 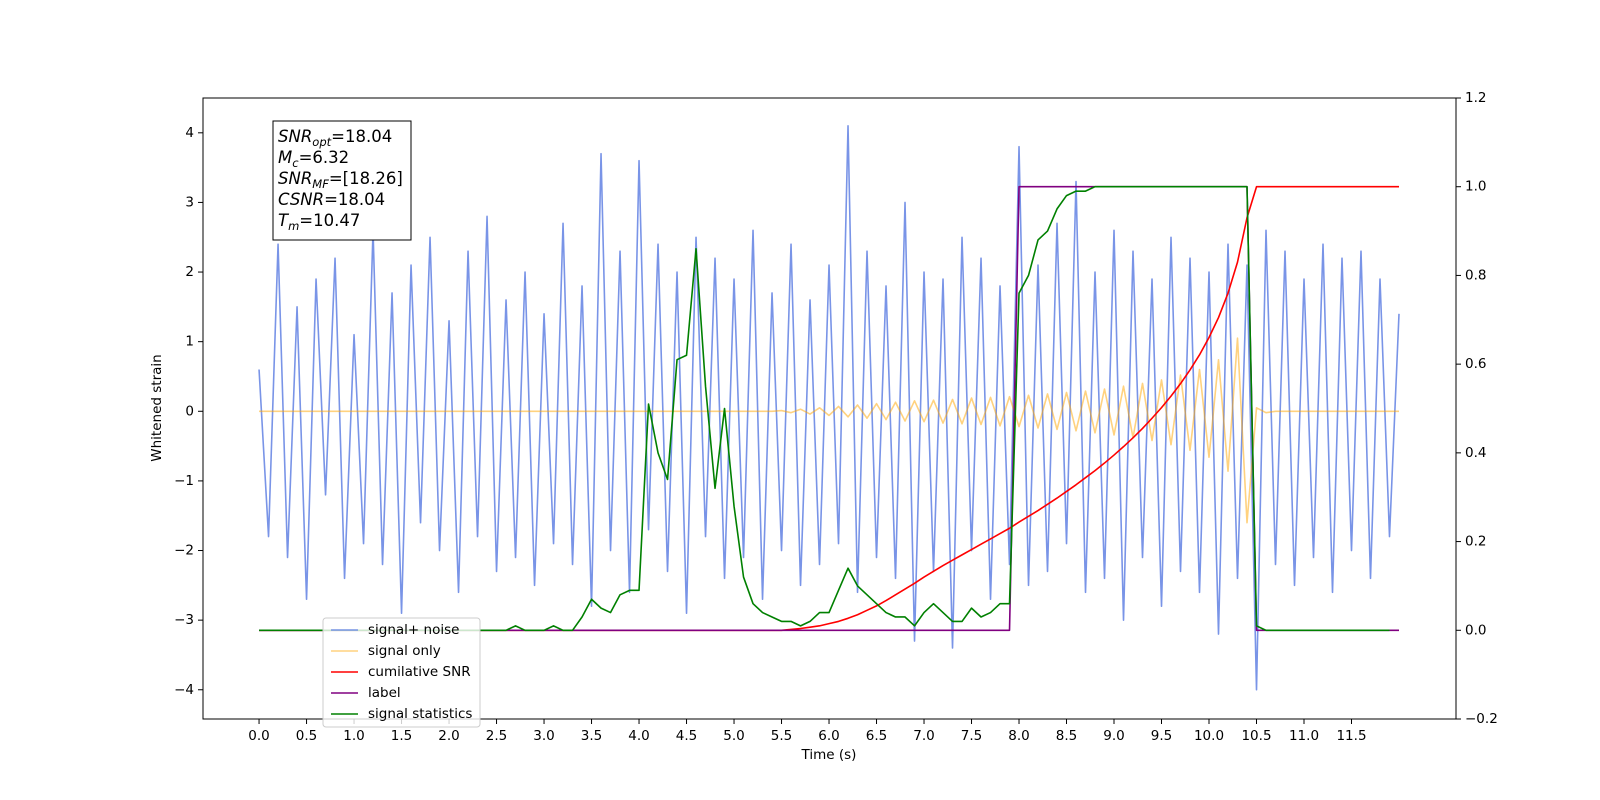 I want to click on x-tick-label: 8.0, so click(x=1018, y=736).